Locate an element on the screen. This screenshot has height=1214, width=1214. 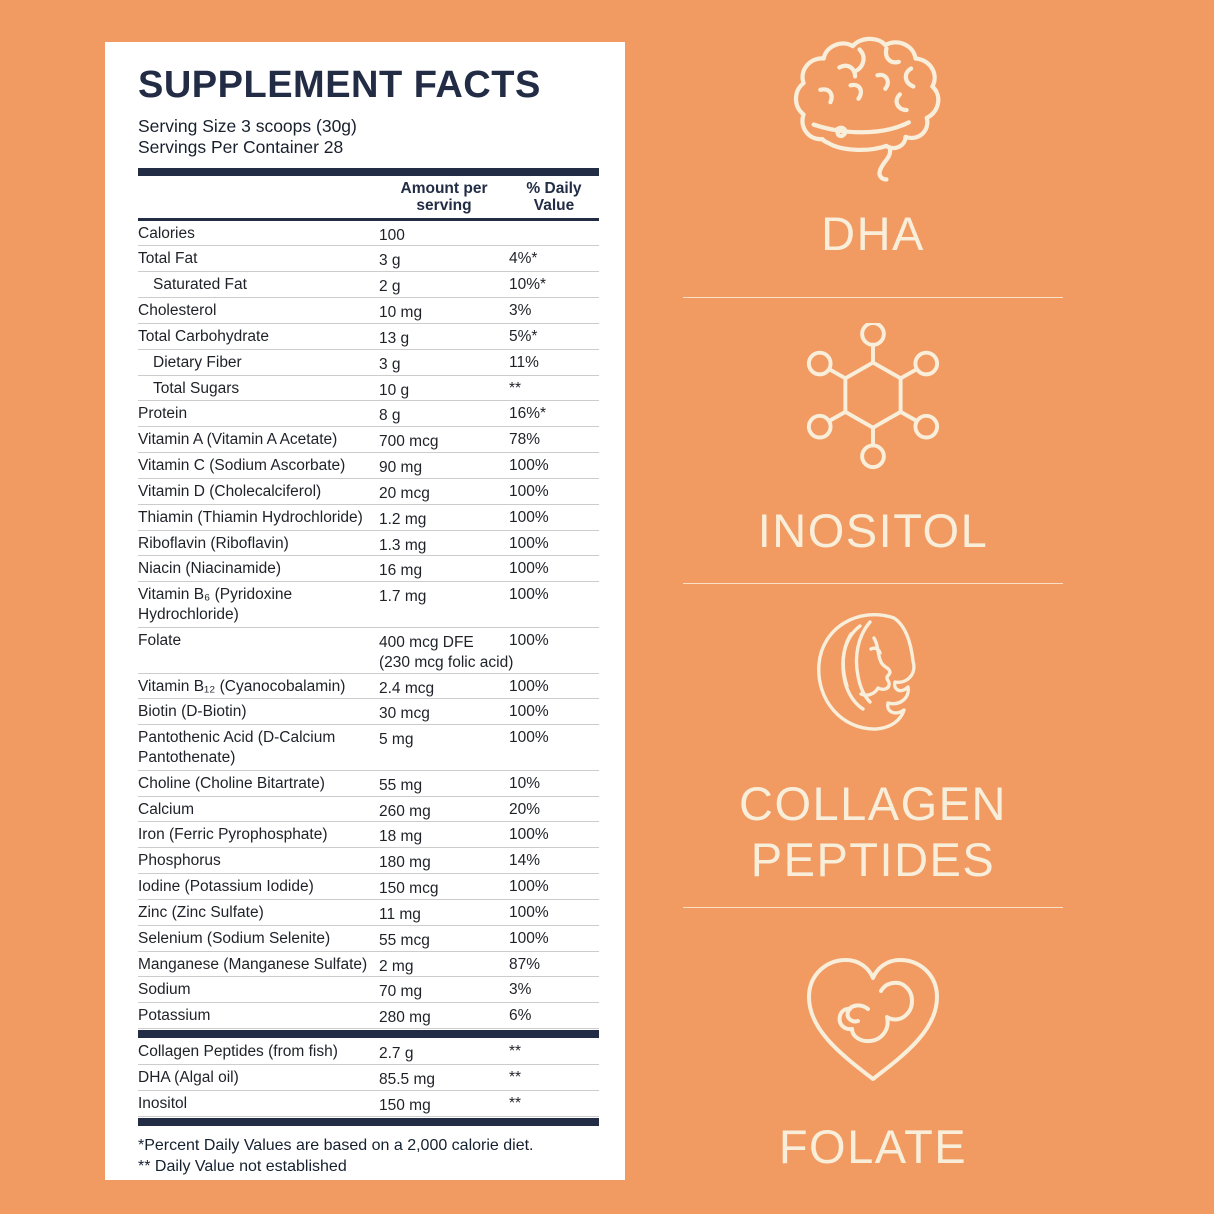
amount-per-serving: 8 g is located at coordinates (390, 416).